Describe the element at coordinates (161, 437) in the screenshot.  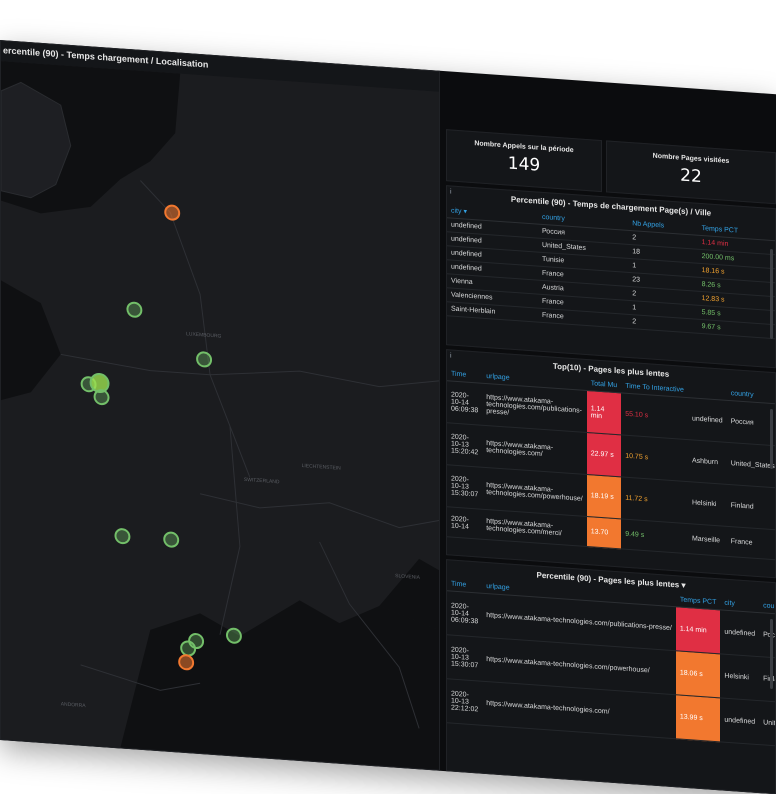
I see `map-markers` at that location.